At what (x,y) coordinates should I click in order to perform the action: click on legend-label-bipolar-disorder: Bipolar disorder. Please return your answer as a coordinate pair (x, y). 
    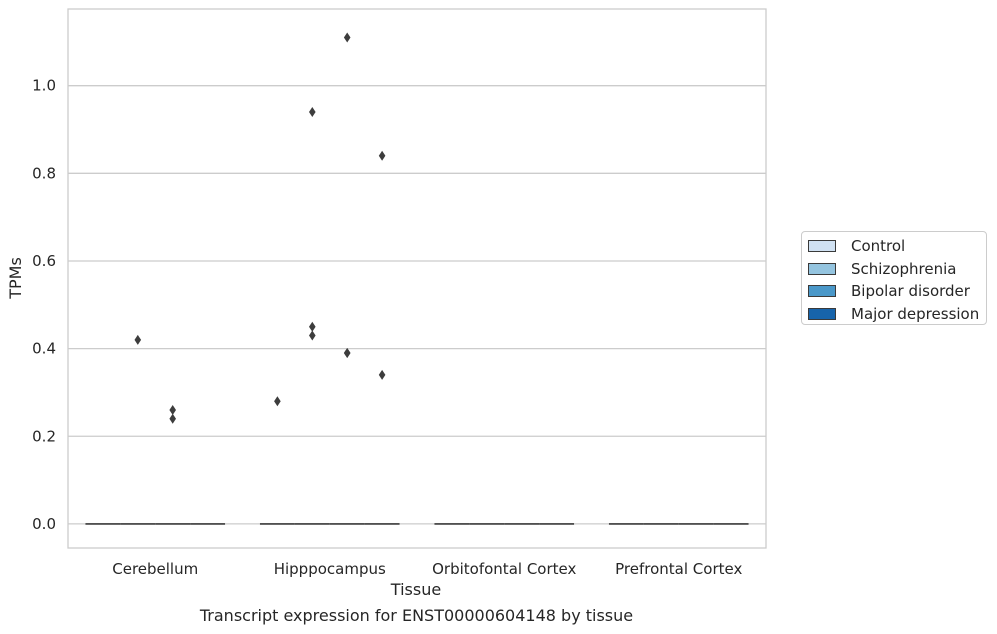
    Looking at the image, I should click on (910, 291).